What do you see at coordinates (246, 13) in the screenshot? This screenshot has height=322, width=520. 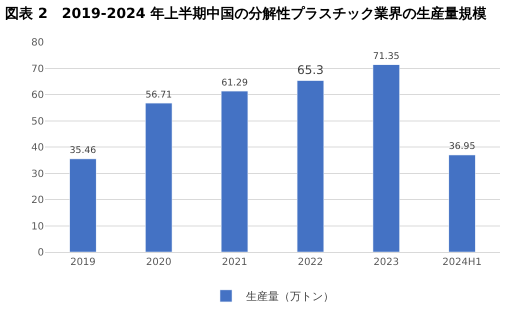 I see `chart-title: 図表 2 2019-2024 年上半期中国の分解性プラスチック業界の生産量規模` at bounding box center [246, 13].